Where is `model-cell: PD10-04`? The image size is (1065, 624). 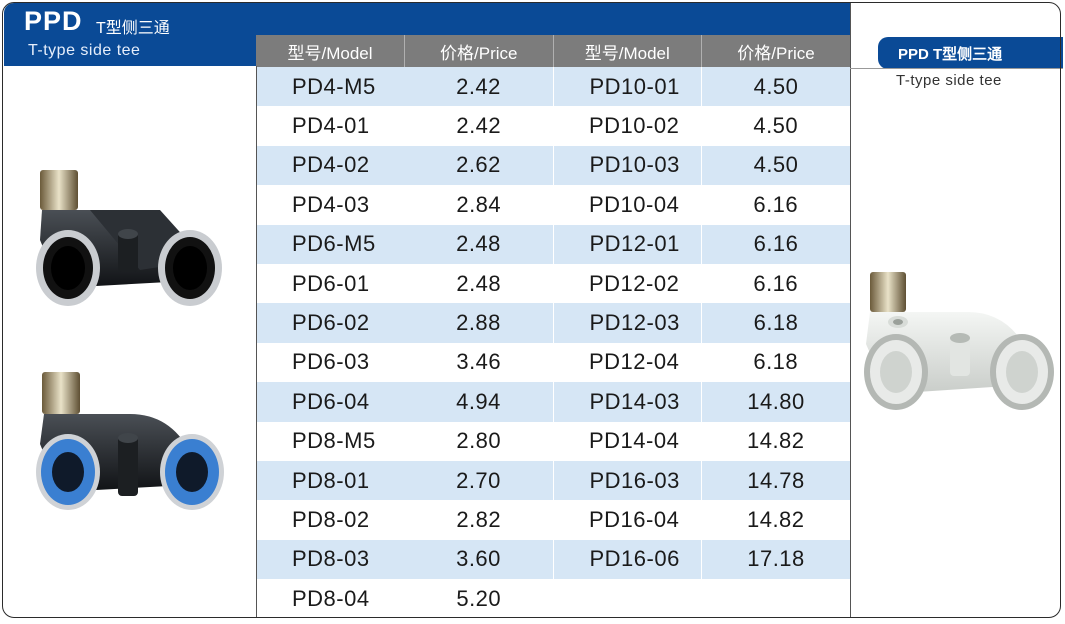
model-cell: PD10-04 is located at coordinates (627, 205).